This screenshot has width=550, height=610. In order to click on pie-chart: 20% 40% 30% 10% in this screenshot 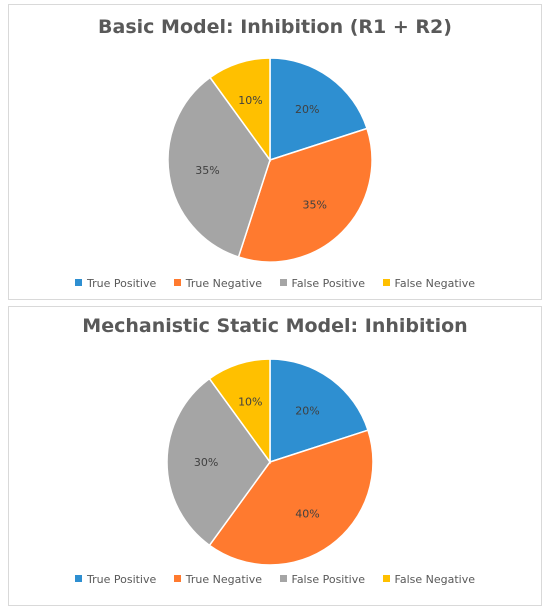, I will do `click(270, 462)`.